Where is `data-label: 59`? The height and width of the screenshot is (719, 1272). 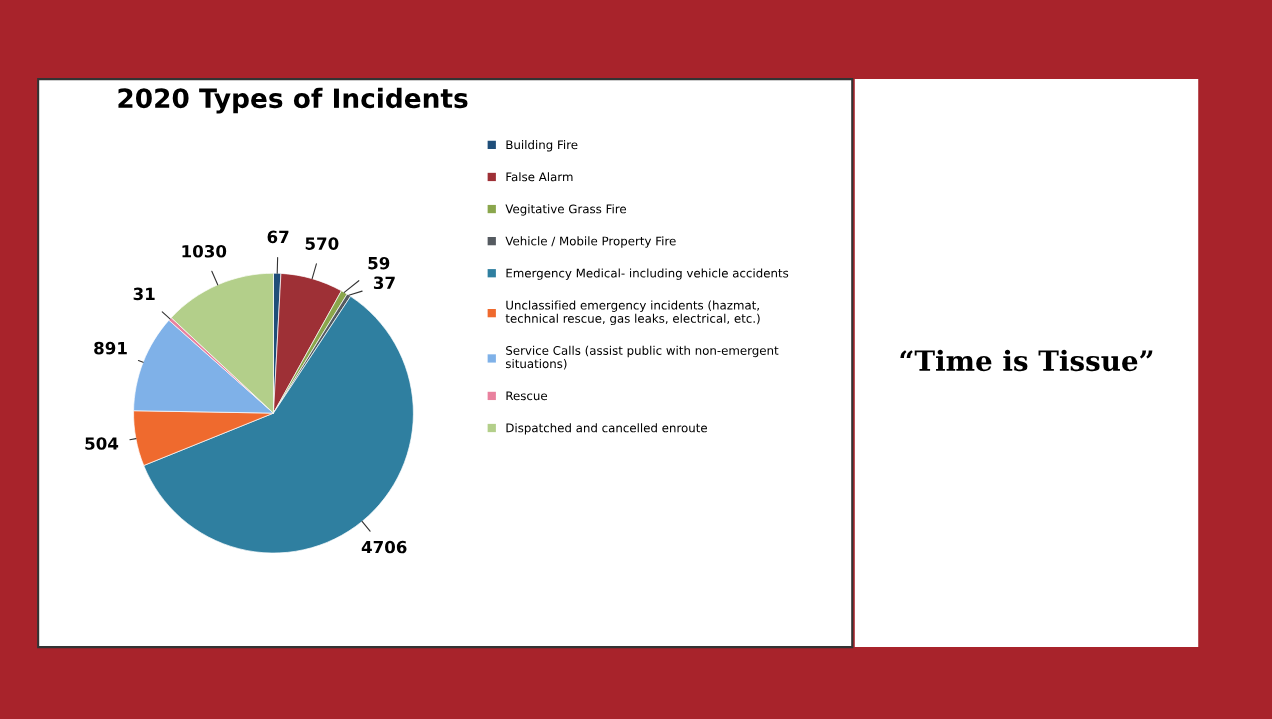 data-label: 59 is located at coordinates (379, 263).